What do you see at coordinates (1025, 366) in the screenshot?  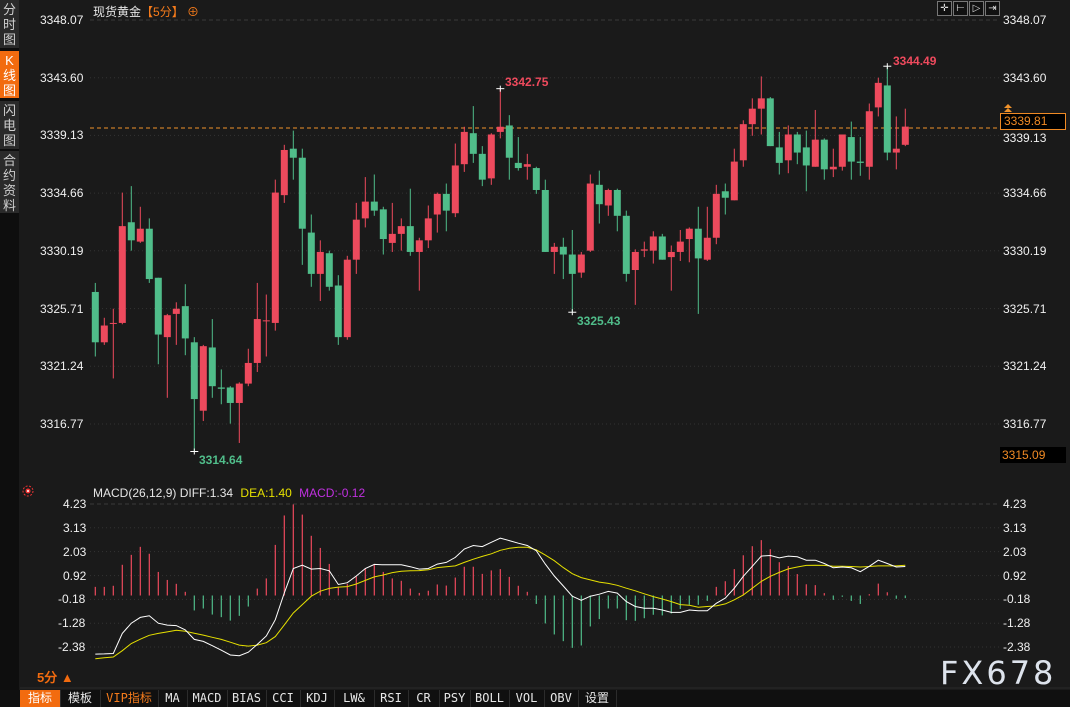 I see `price-axis-label: 3321.24` at bounding box center [1025, 366].